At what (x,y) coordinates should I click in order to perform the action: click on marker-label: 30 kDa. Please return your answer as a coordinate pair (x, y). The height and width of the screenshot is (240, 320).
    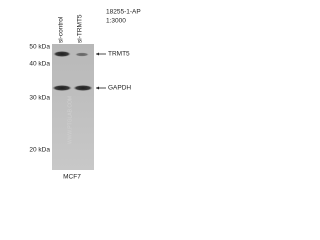
    Looking at the image, I should click on (39, 98).